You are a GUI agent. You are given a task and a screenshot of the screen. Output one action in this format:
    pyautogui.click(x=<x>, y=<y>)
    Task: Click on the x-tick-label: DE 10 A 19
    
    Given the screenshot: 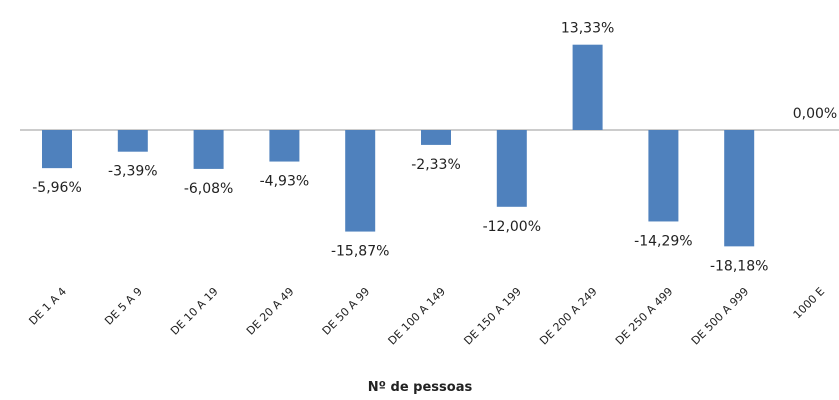 What is the action you would take?
    pyautogui.click(x=194, y=311)
    